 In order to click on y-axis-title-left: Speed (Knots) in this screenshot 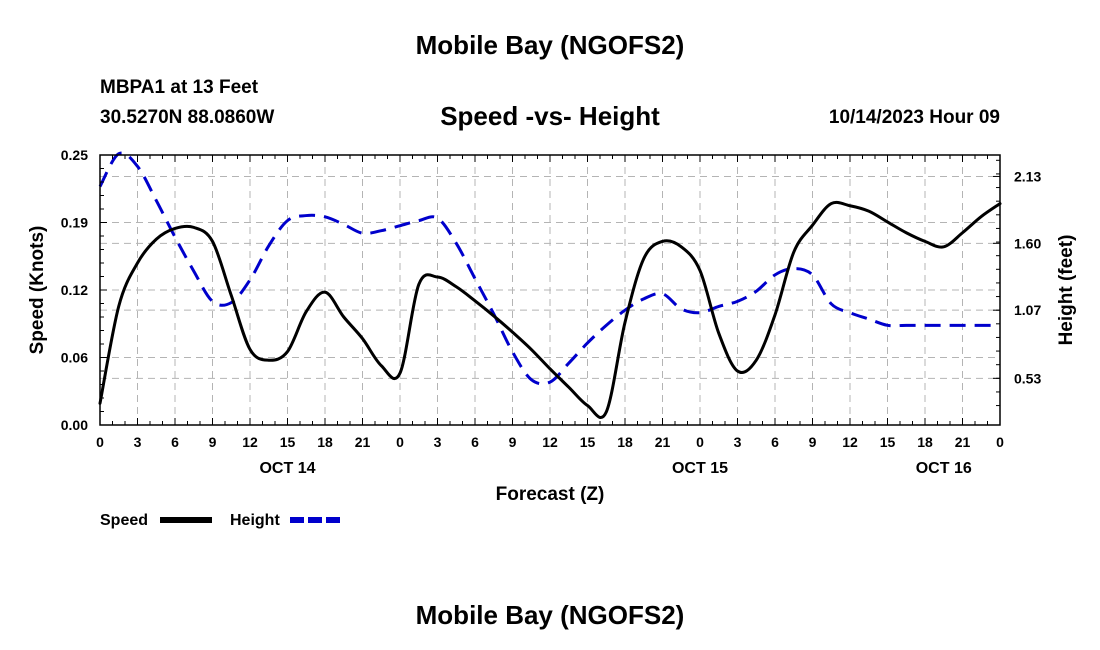, I will do `click(37, 290)`.